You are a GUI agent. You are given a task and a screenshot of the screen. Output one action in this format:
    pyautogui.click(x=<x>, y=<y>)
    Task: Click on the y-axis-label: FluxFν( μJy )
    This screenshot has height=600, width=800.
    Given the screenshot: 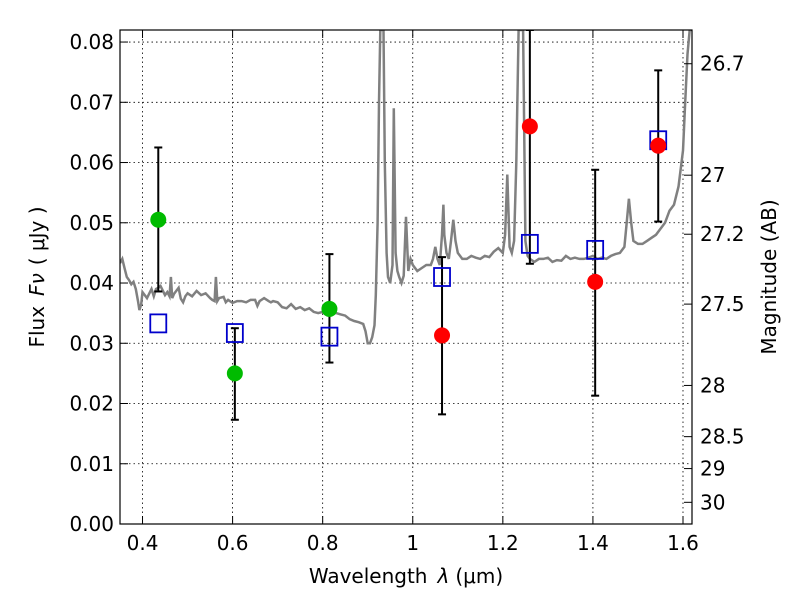 What is the action you would take?
    pyautogui.click(x=37, y=276)
    